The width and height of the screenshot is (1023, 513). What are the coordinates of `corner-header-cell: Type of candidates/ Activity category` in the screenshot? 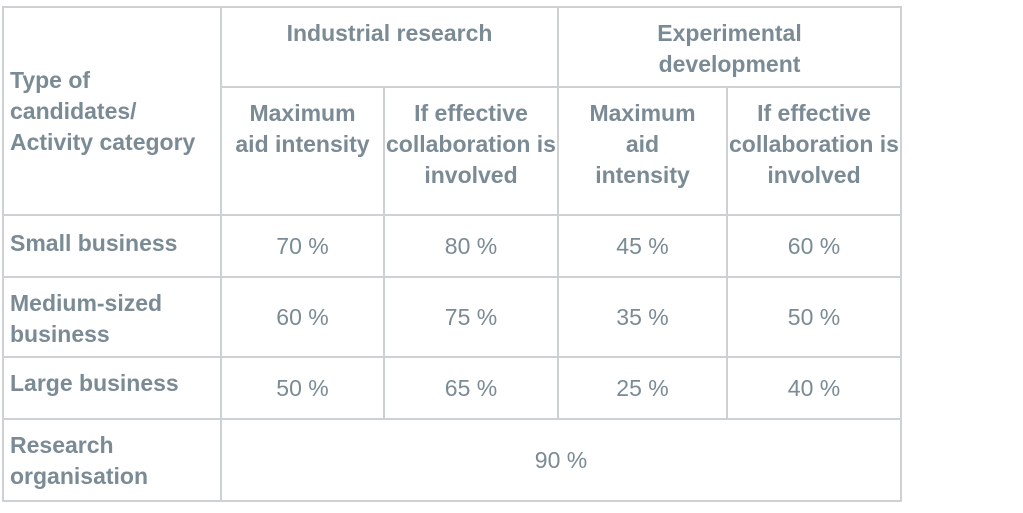 It's located at (112, 111).